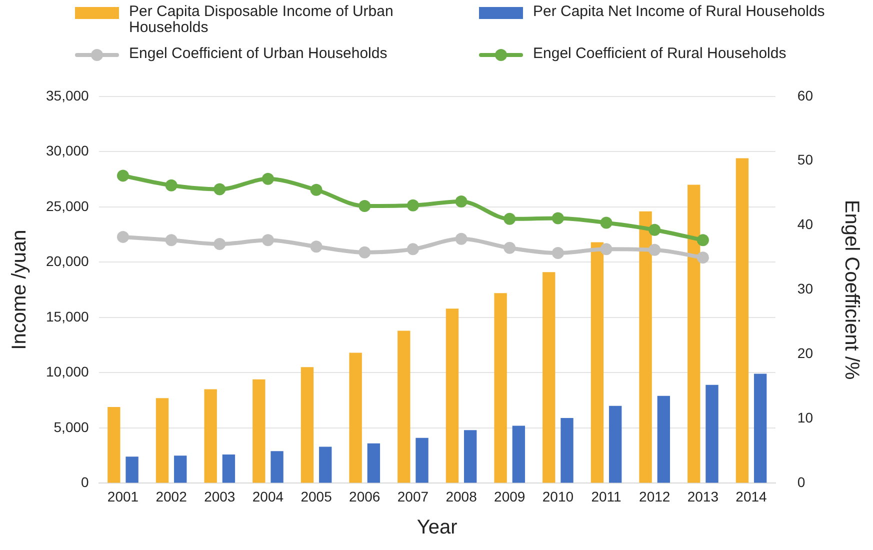 The height and width of the screenshot is (550, 873). Describe the element at coordinates (72, 426) in the screenshot. I see `y-tick-label: 5,000` at that location.